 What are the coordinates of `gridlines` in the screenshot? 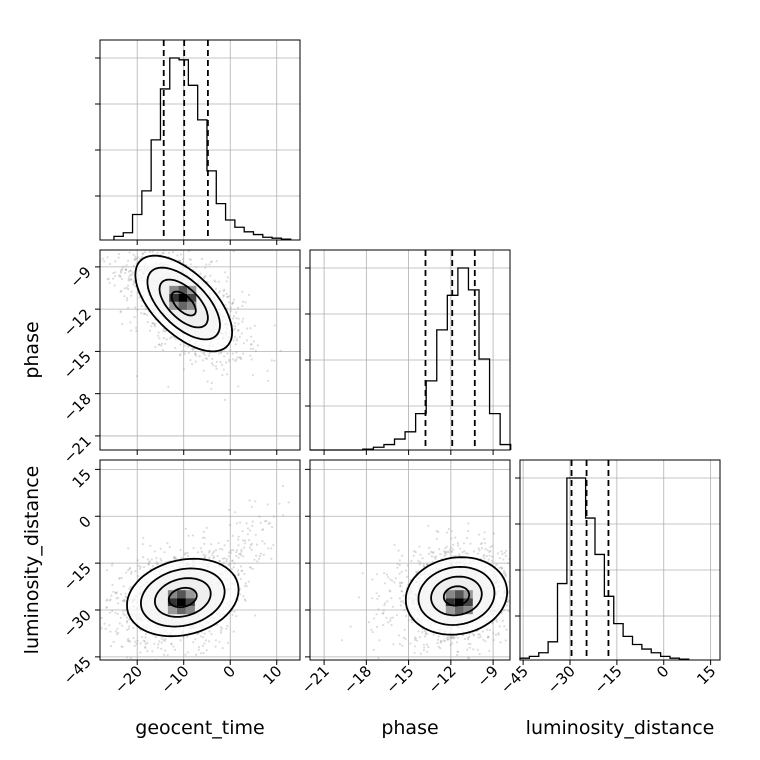 It's located at (620, 560).